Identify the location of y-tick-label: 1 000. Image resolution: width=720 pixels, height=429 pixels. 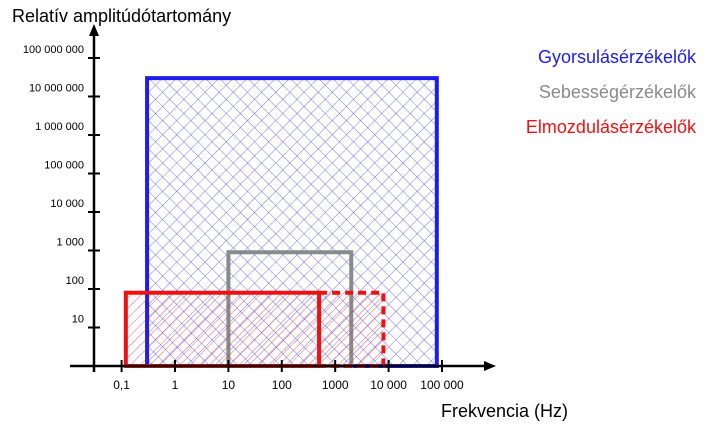
(70, 243).